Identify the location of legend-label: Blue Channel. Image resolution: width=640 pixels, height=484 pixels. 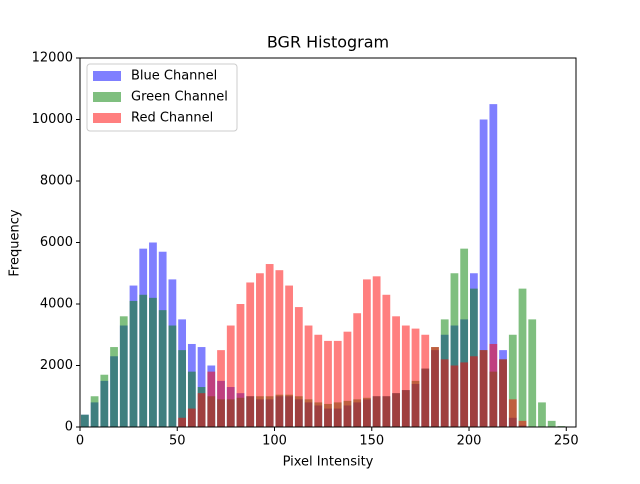
(174, 76).